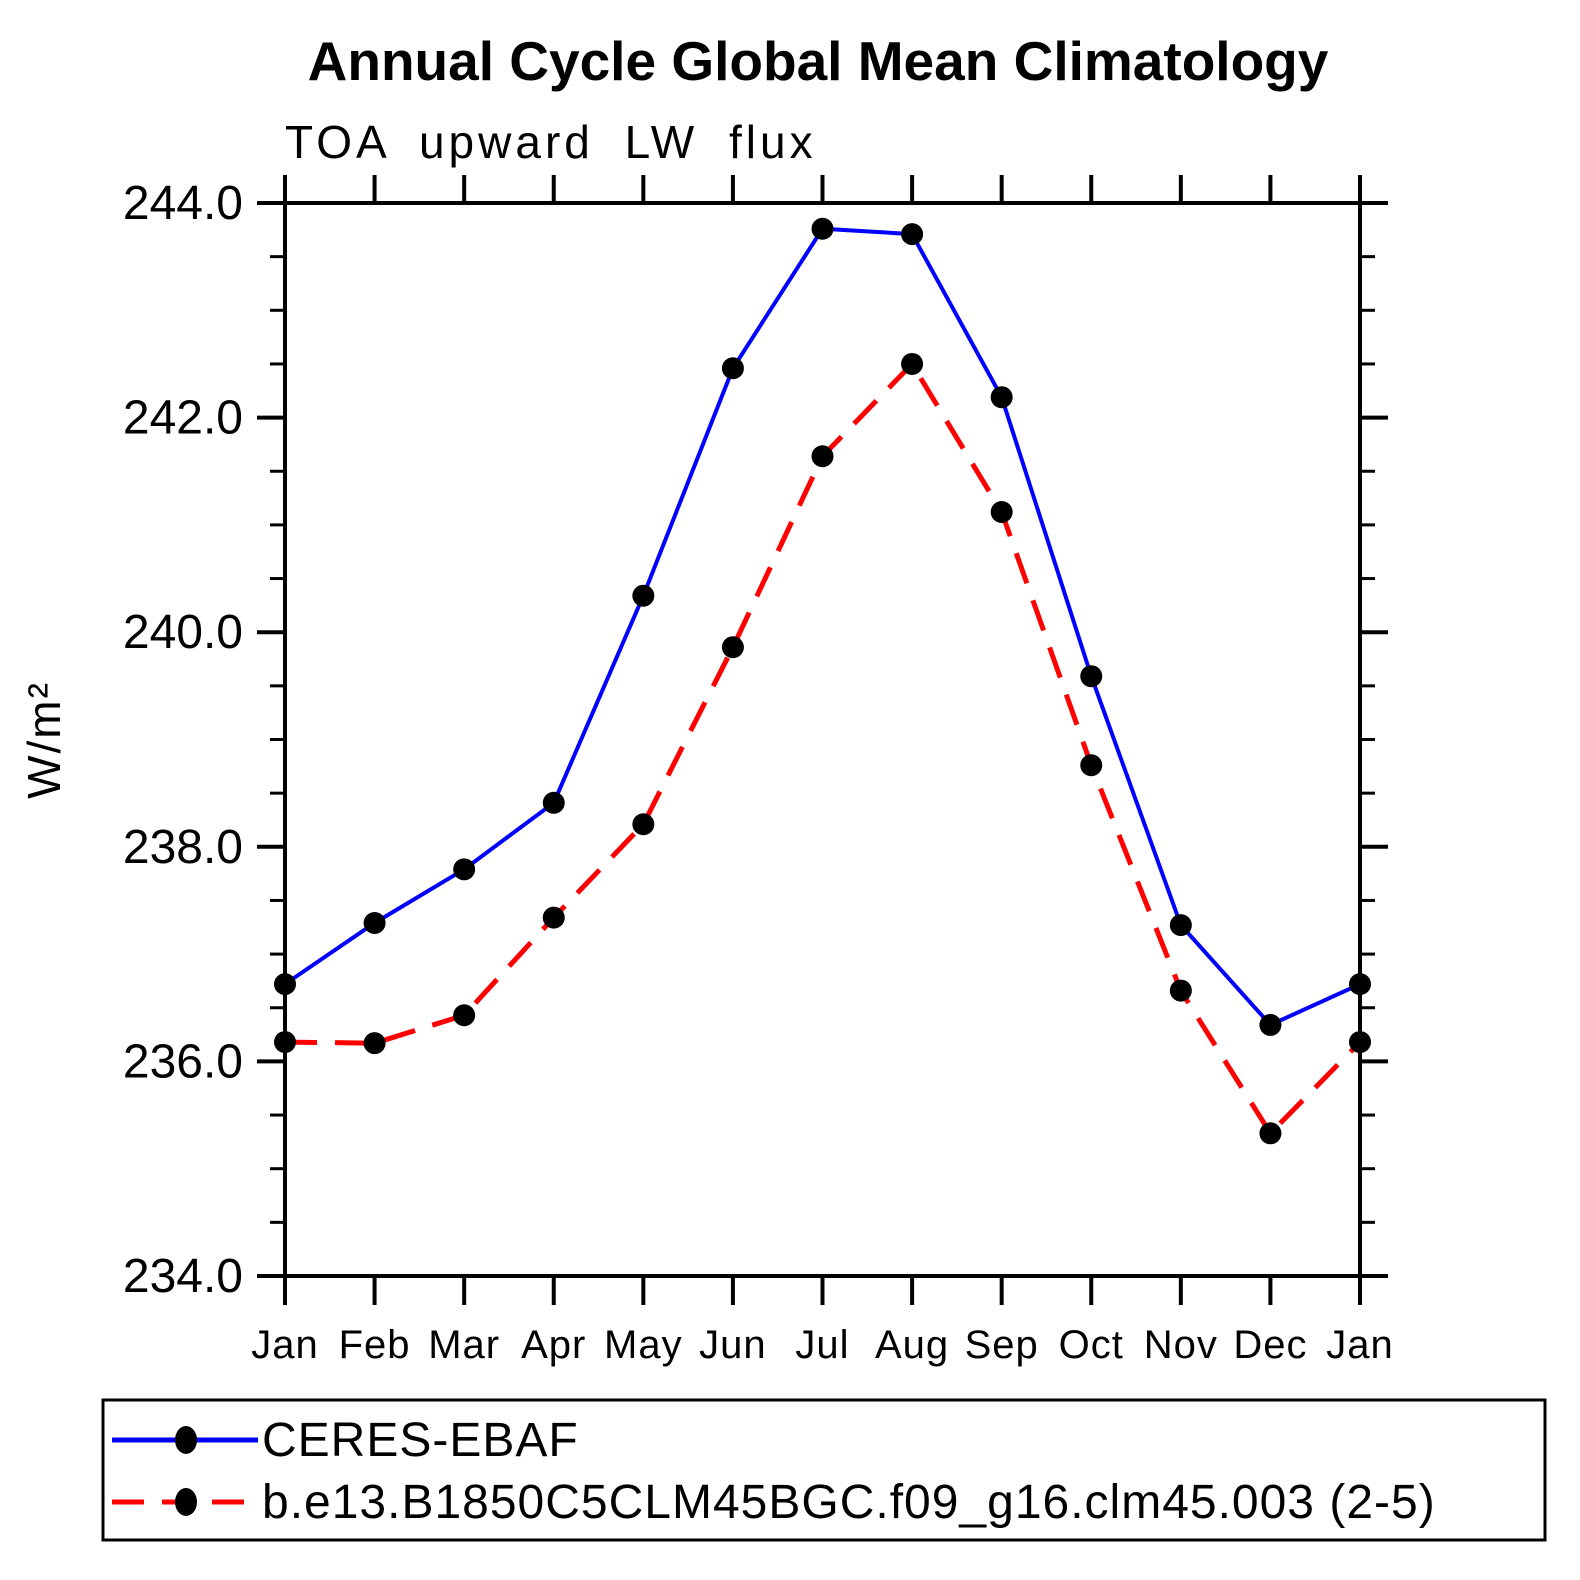 Image resolution: width=1580 pixels, height=1580 pixels. Describe the element at coordinates (375, 1345) in the screenshot. I see `x-tick-label: Feb` at that location.